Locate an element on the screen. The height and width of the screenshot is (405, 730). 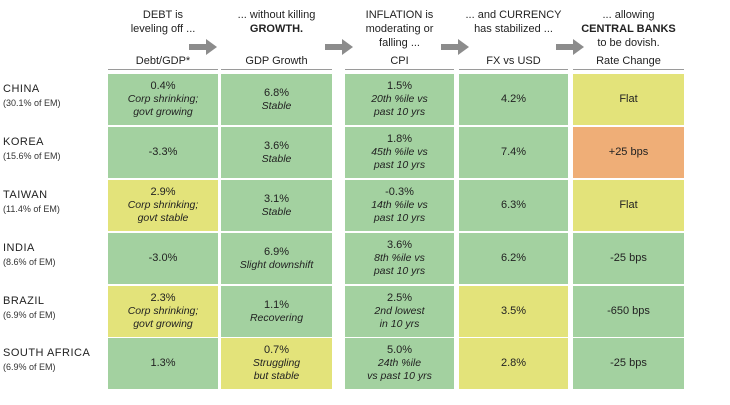
cell-note: Slight downshift is located at coordinates (276, 264).